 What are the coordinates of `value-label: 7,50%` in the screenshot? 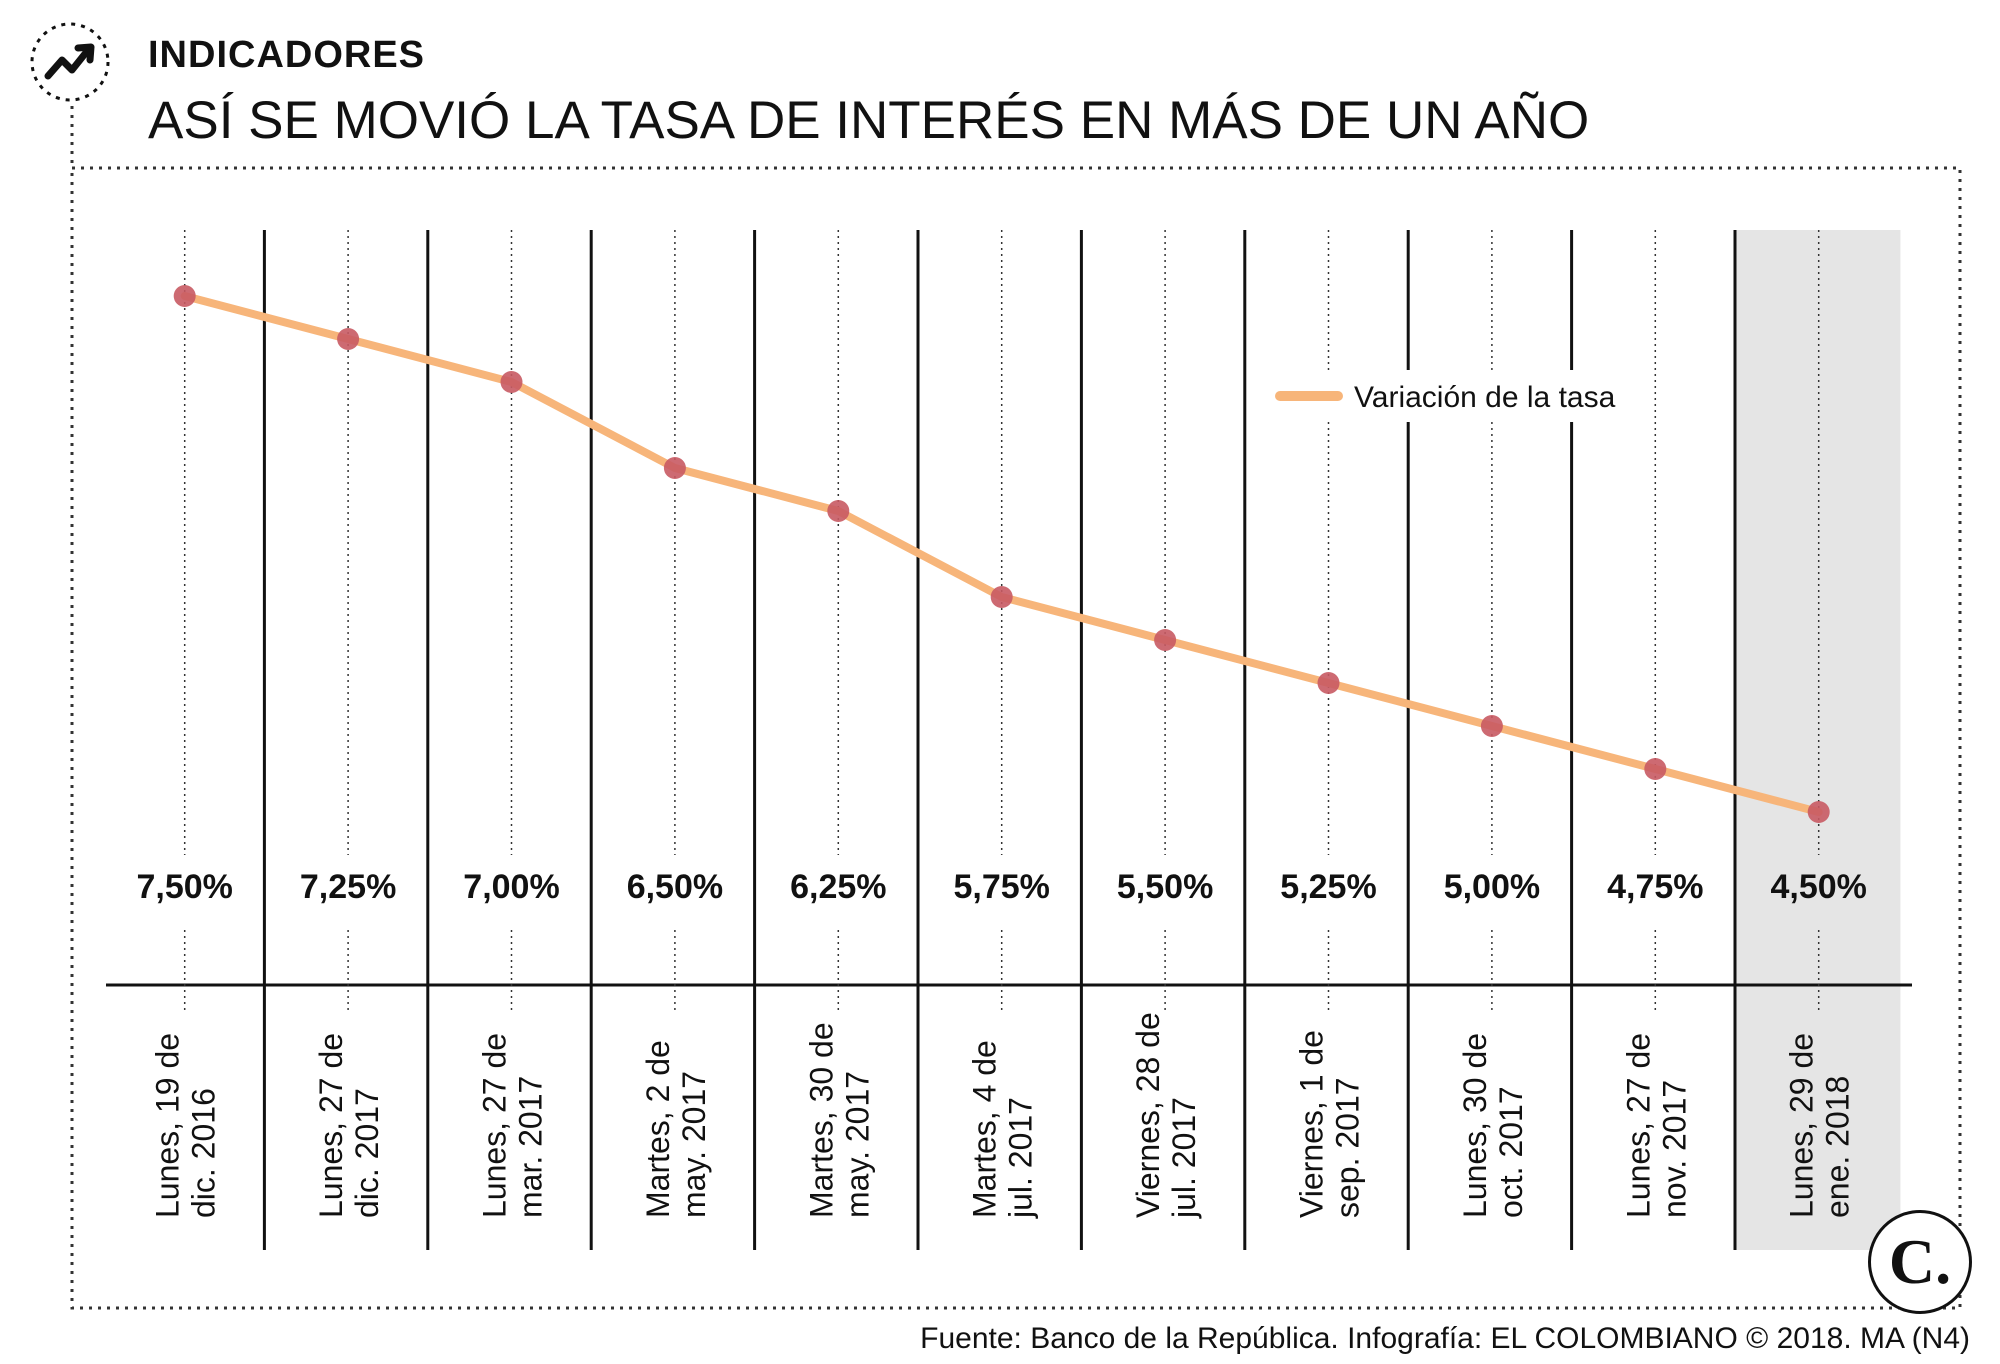 It's located at (184, 887).